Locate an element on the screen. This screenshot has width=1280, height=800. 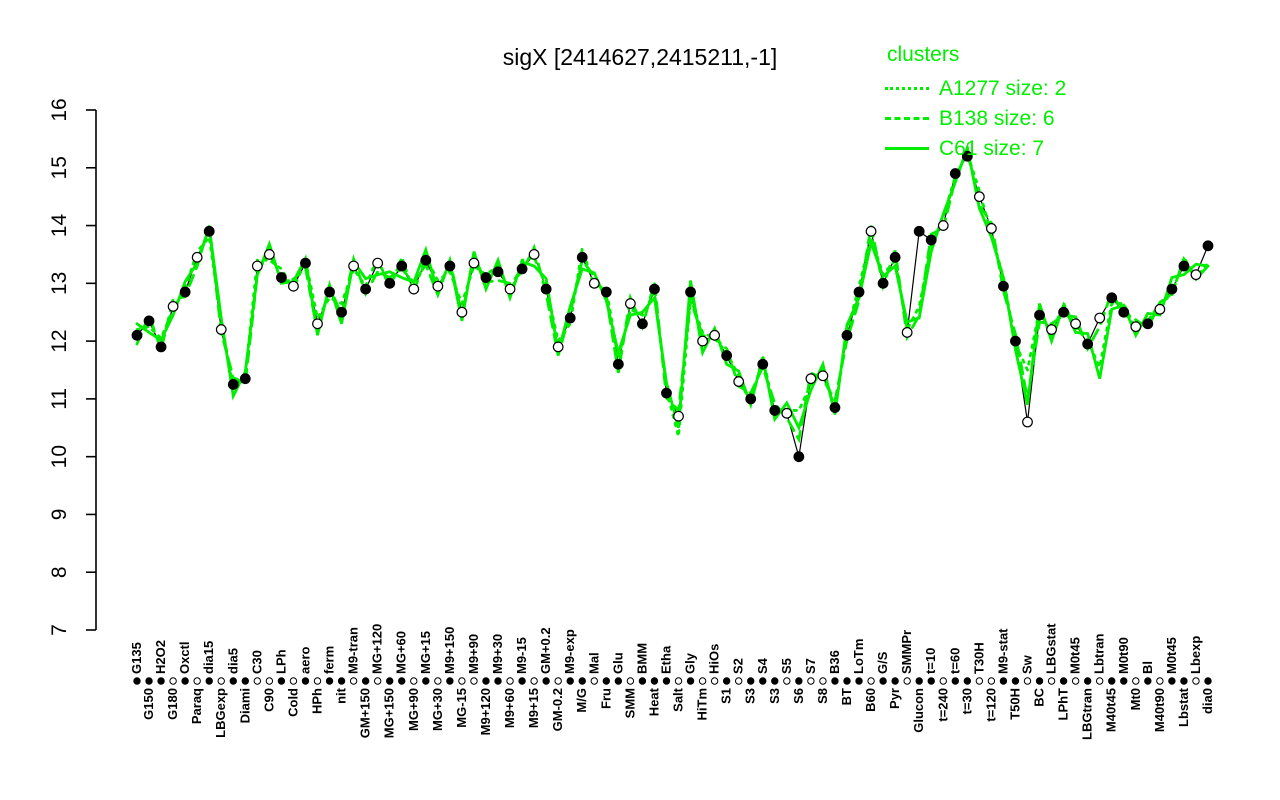
x-axis-label: C90 is located at coordinates (268, 700).